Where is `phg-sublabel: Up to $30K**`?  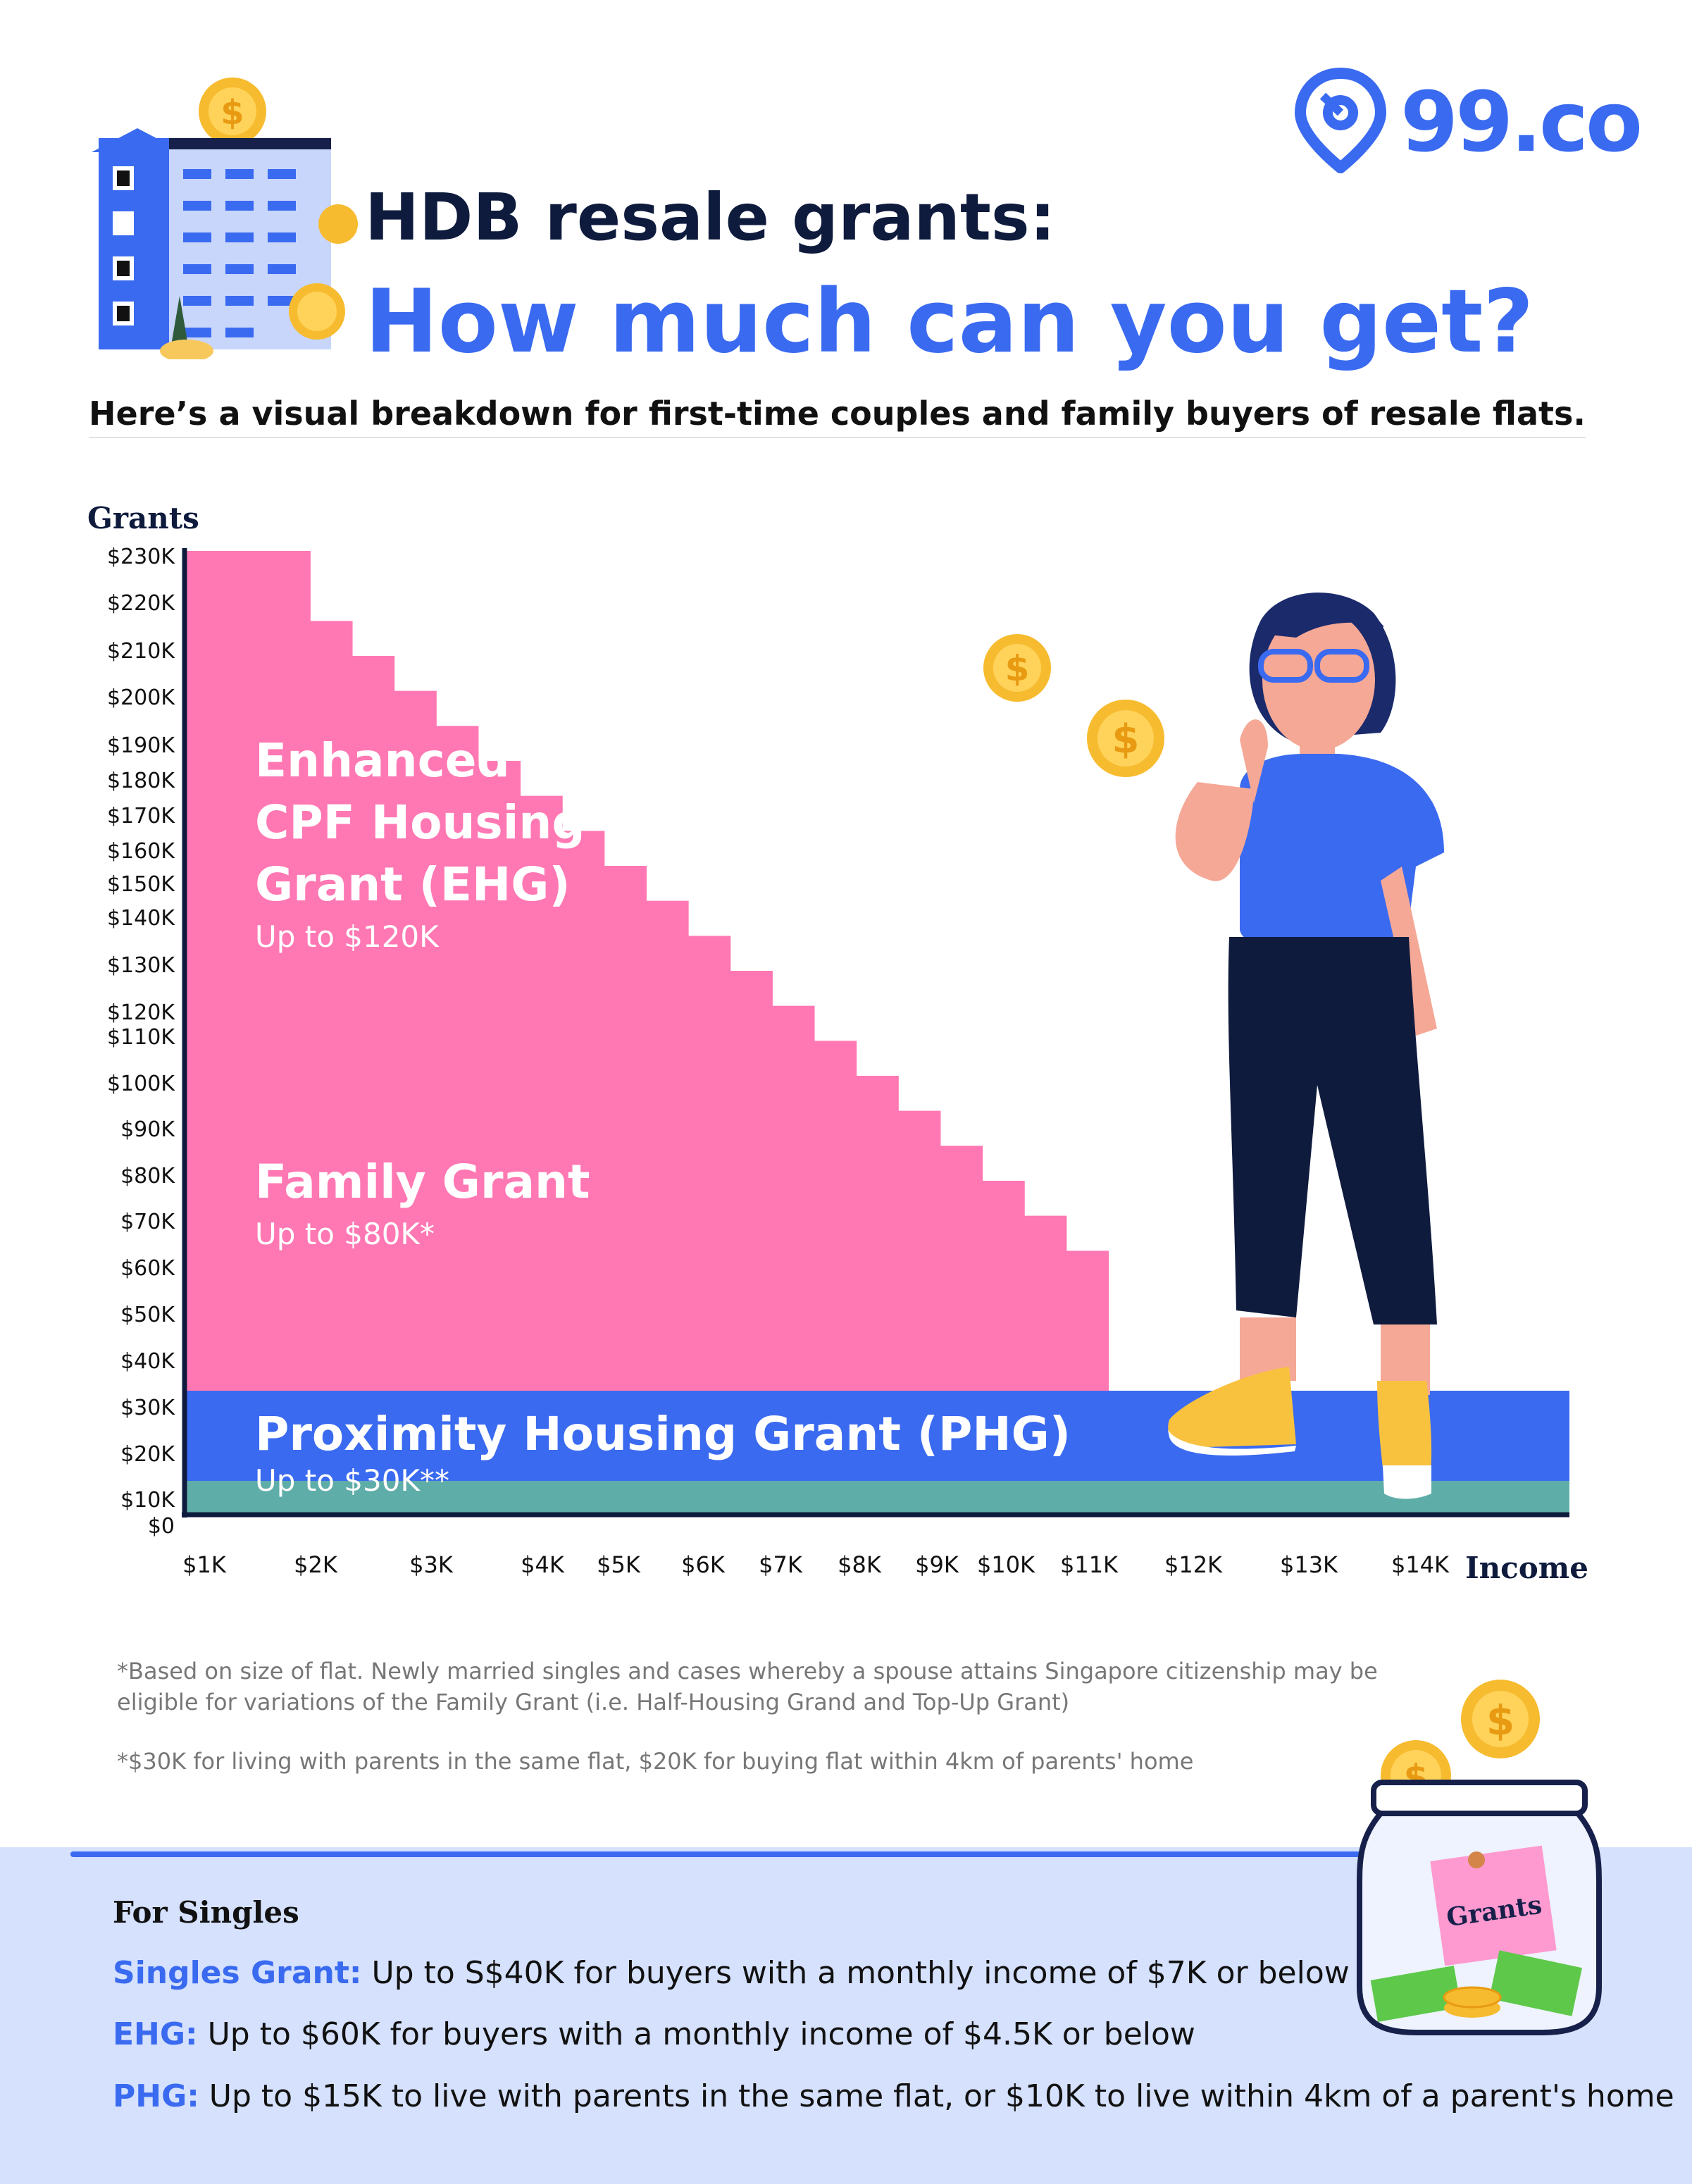
phg-sublabel: Up to $30K** is located at coordinates (352, 1480).